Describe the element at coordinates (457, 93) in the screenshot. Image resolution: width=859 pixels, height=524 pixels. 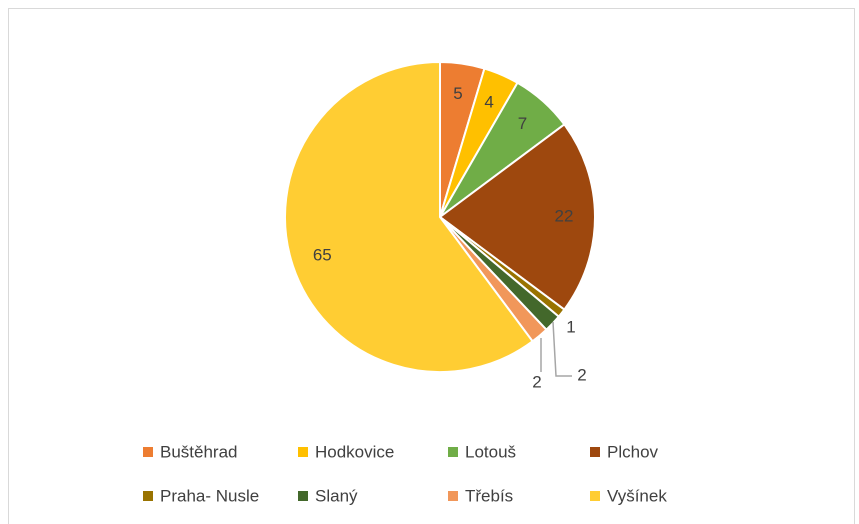
I see `data-label: 5` at that location.